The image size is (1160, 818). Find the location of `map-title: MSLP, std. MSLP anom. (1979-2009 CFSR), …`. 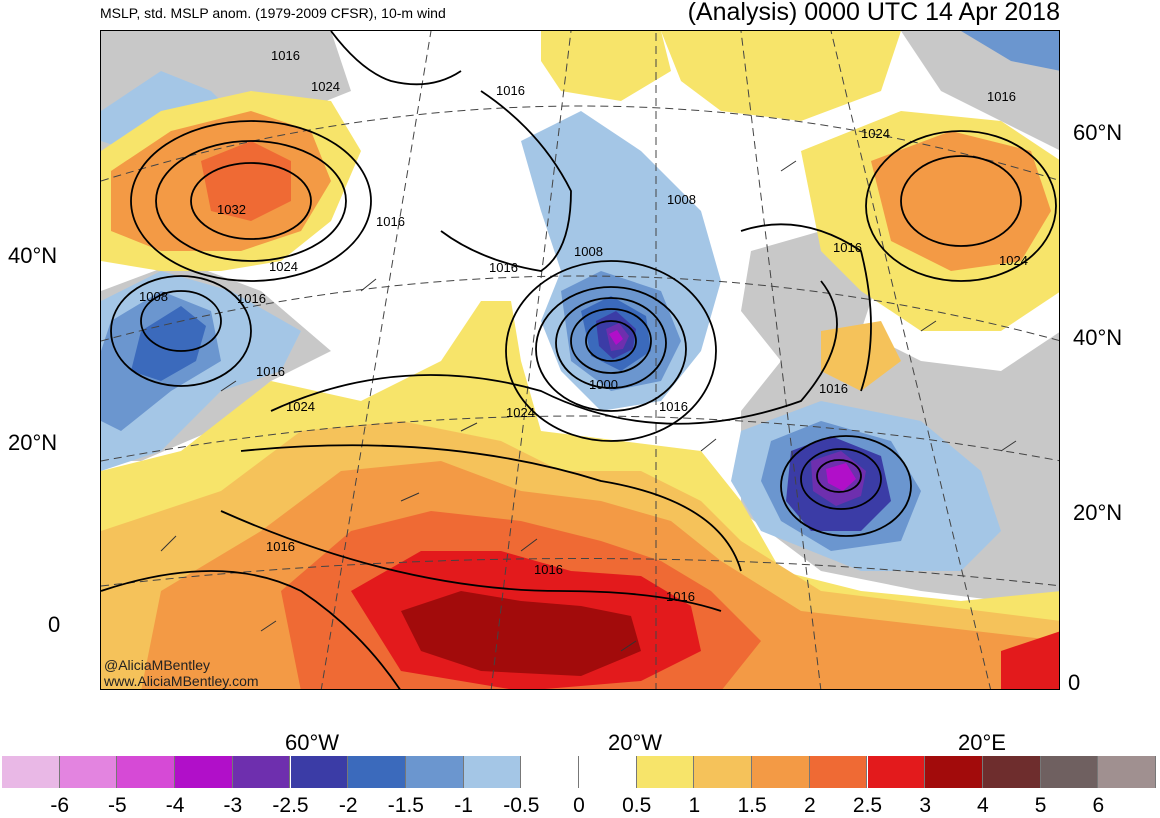

map-title: MSLP, std. MSLP anom. (1979-2009 CFSR), … is located at coordinates (273, 13).